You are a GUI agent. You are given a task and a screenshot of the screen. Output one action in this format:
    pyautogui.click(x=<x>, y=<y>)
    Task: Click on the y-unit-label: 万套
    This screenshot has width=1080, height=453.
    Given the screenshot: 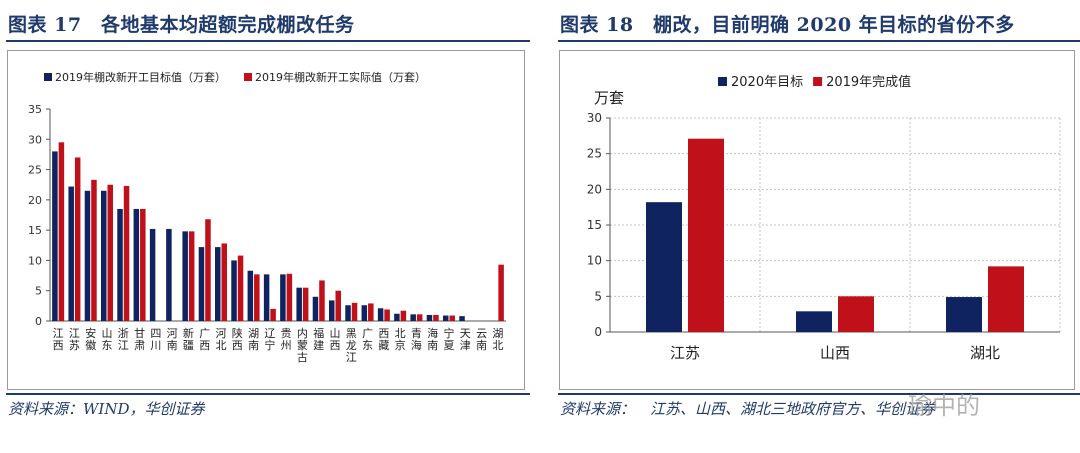 What is the action you would take?
    pyautogui.click(x=609, y=98)
    